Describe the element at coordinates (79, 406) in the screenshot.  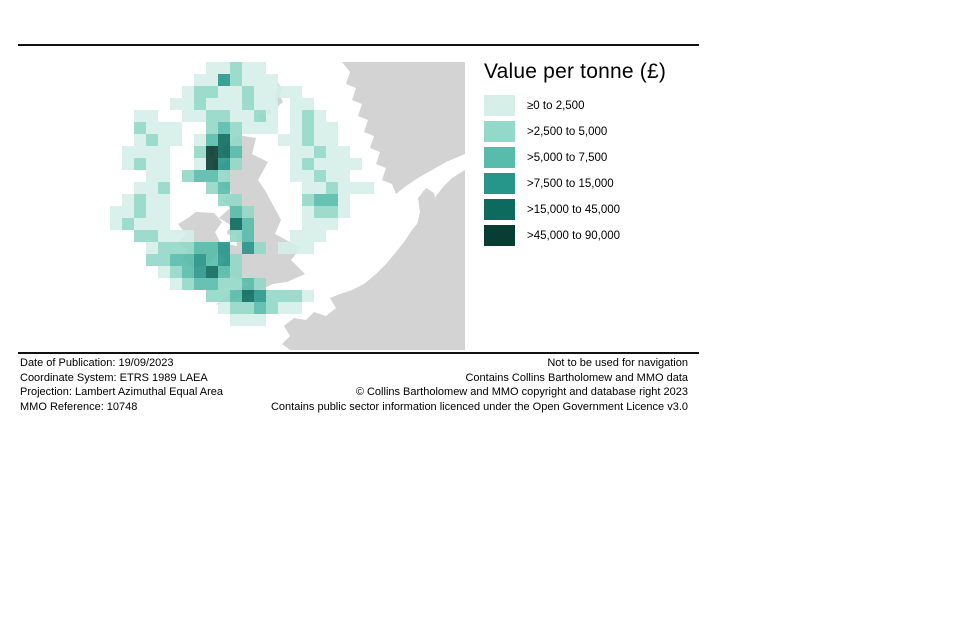
I see `footer-line: MMO Reference: 10748` at that location.